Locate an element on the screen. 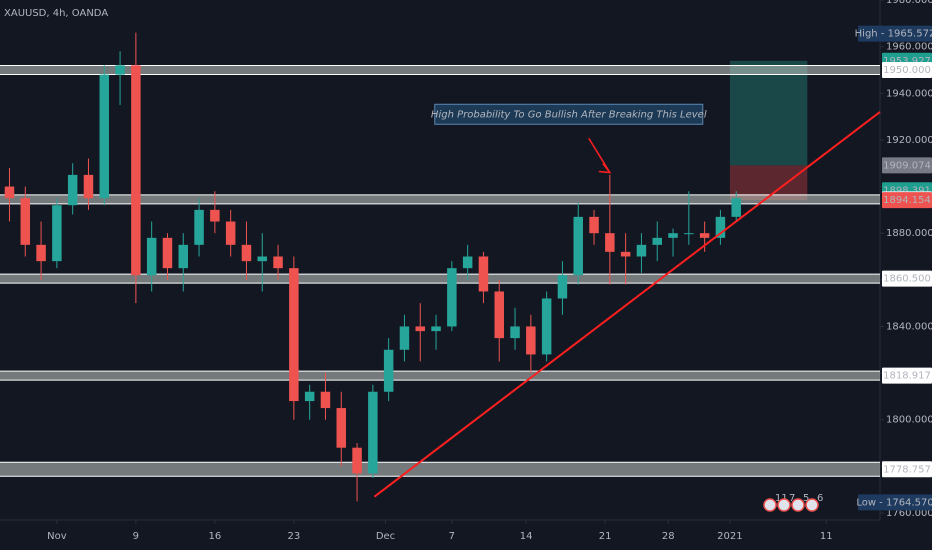  x-tick-label: 2021 is located at coordinates (729, 536).